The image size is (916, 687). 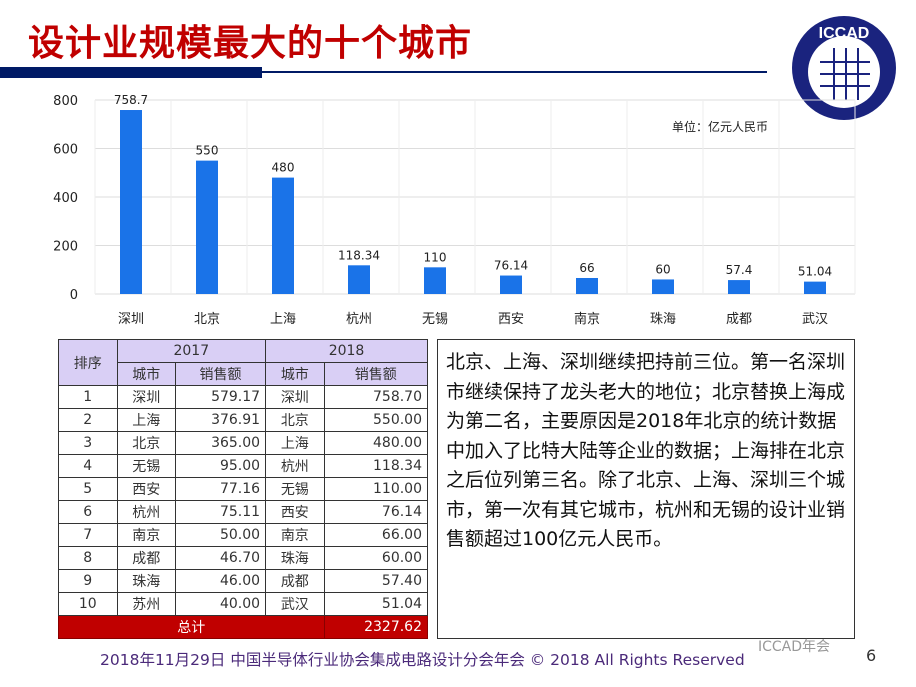 What do you see at coordinates (435, 319) in the screenshot?
I see `category-label: 无锡` at bounding box center [435, 319].